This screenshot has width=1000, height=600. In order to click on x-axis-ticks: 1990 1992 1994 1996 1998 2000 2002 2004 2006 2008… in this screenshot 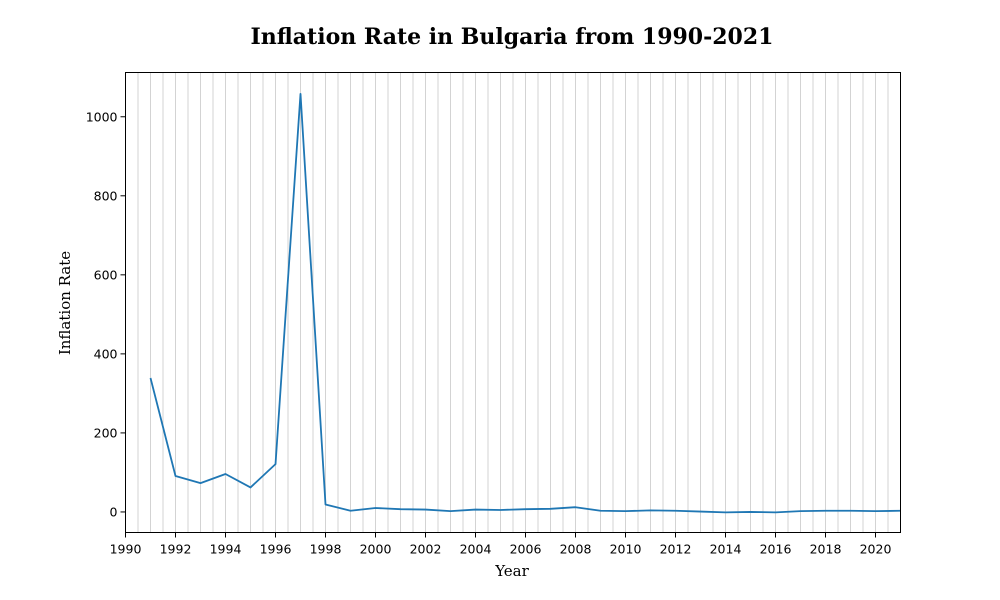, I will do `click(501, 544)`.